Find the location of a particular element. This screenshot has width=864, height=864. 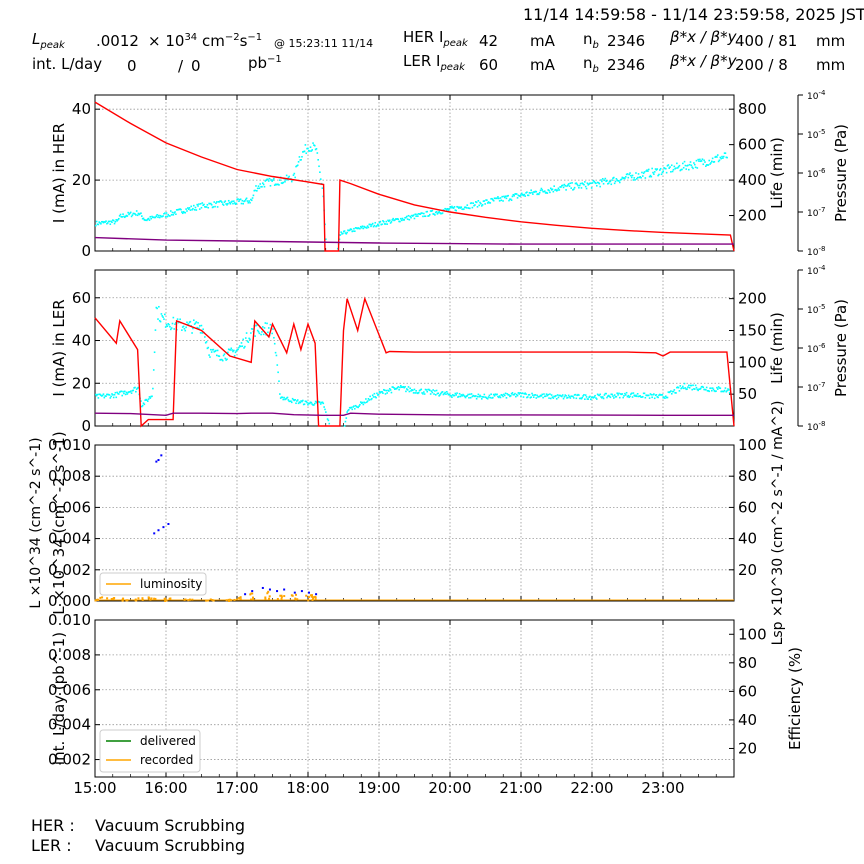

her-nb-value: 2346 is located at coordinates (626, 41).